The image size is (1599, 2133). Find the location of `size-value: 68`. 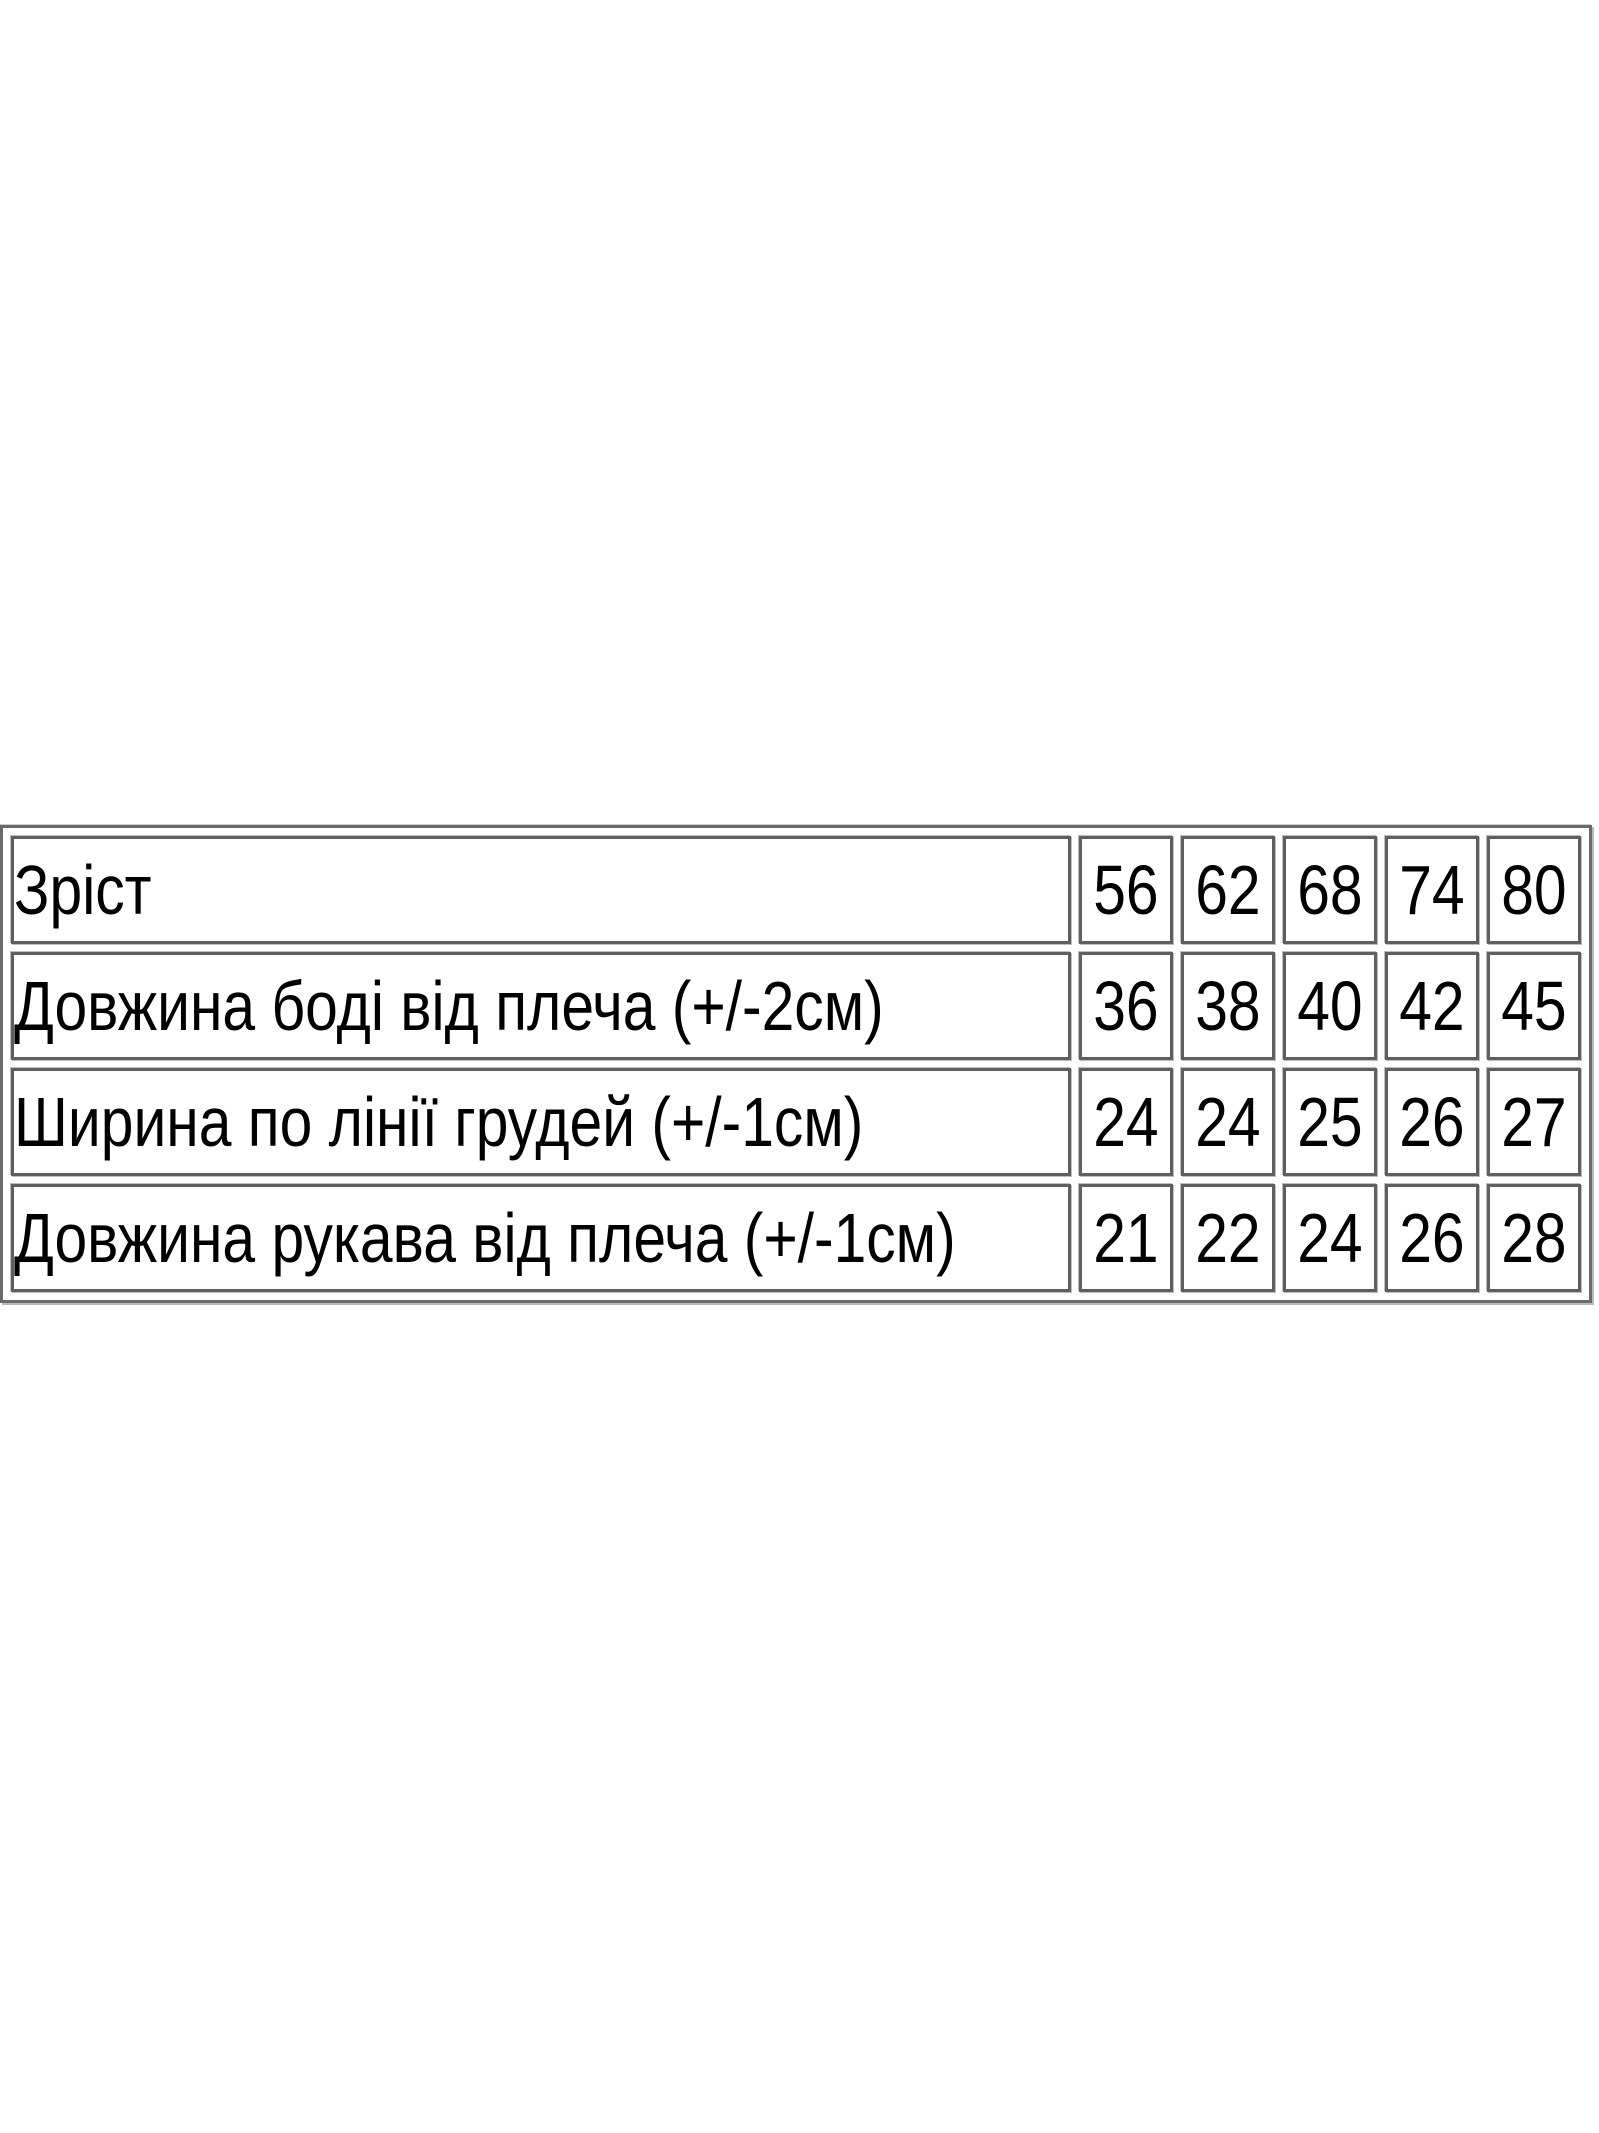

size-value: 68 is located at coordinates (1330, 890).